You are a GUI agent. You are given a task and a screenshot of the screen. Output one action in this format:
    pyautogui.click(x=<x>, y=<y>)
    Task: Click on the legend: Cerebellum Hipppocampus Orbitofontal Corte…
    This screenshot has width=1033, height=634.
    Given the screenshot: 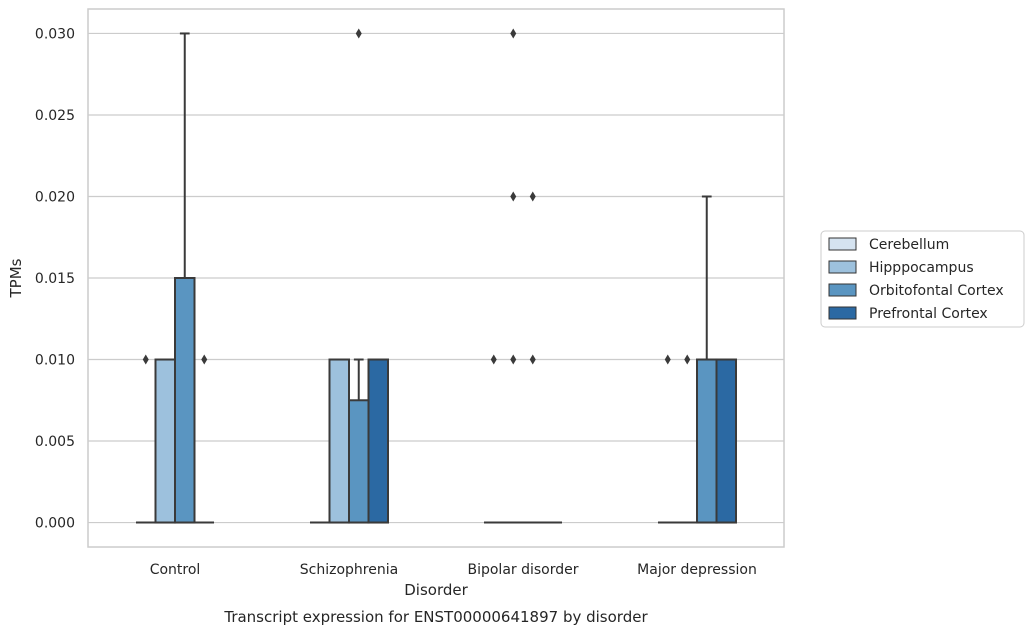 What is the action you would take?
    pyautogui.click(x=922, y=279)
    